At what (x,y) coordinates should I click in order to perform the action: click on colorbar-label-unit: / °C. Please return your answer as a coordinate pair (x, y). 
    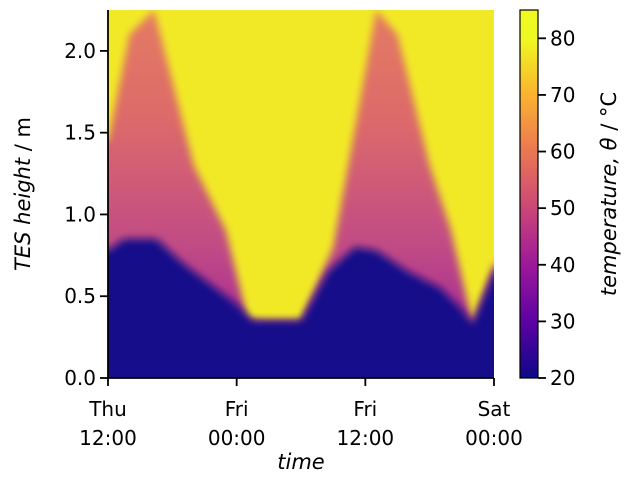
    Looking at the image, I should click on (609, 115).